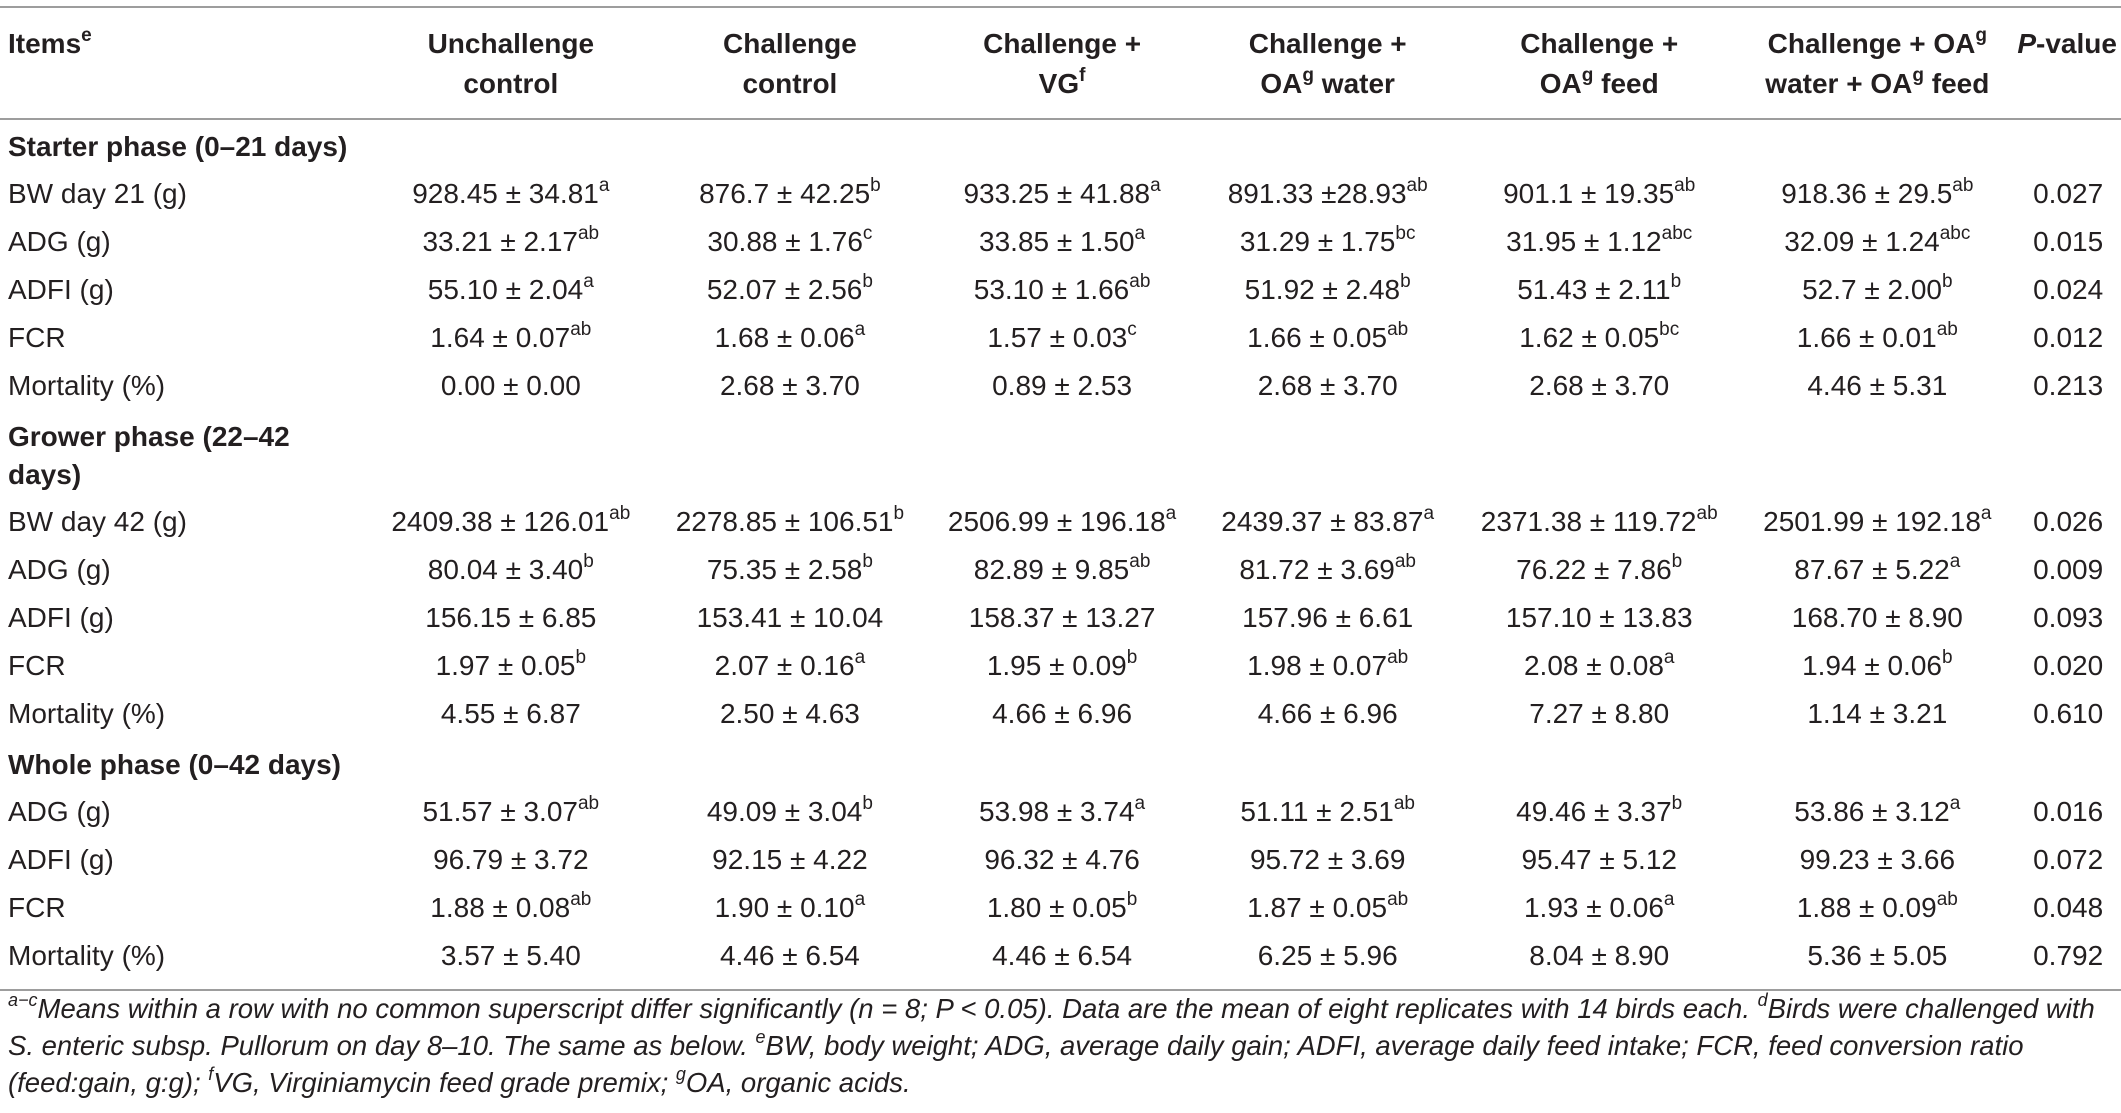  I want to click on row-label: ADFI (g), so click(61, 617).